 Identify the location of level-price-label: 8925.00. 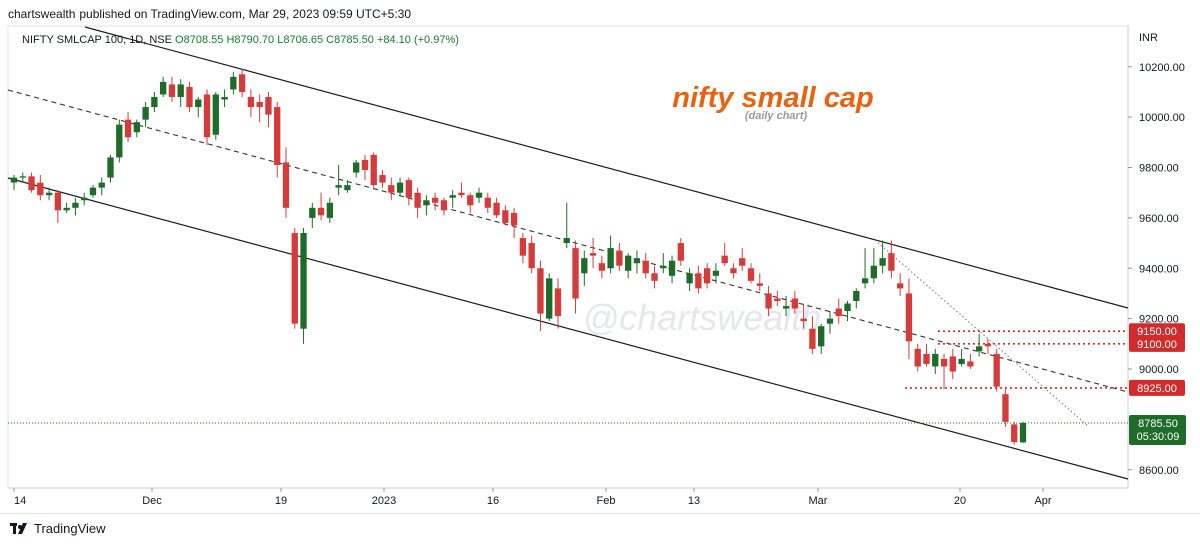
(1157, 389).